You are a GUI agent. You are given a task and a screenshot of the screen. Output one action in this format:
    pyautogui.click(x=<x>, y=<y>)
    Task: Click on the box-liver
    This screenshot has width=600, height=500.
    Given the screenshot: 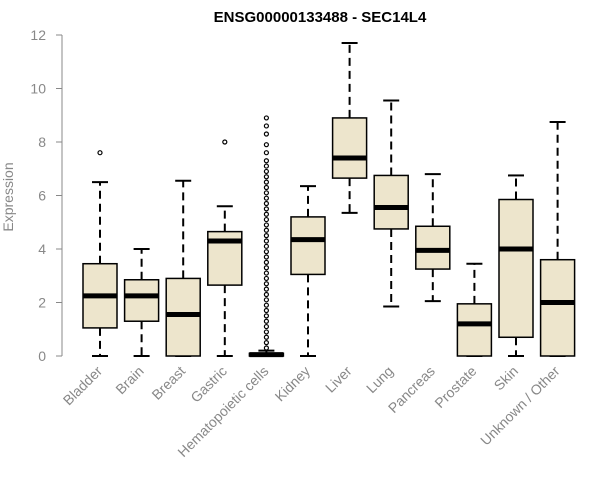 What is the action you would take?
    pyautogui.click(x=349, y=128)
    